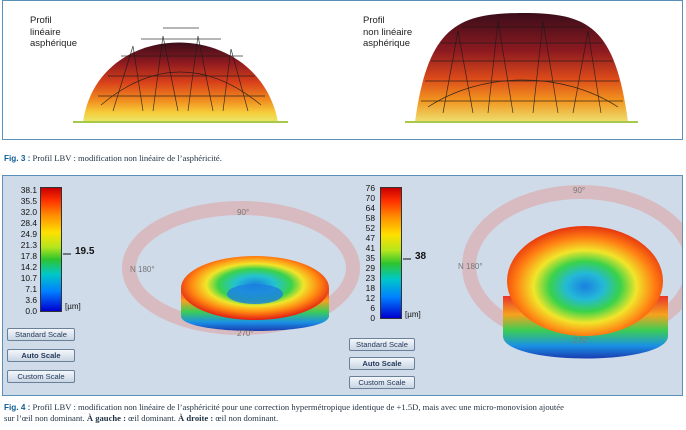 Image resolution: width=686 pixels, height=430 pixels. I want to click on tick-label: 35.5, so click(28, 201).